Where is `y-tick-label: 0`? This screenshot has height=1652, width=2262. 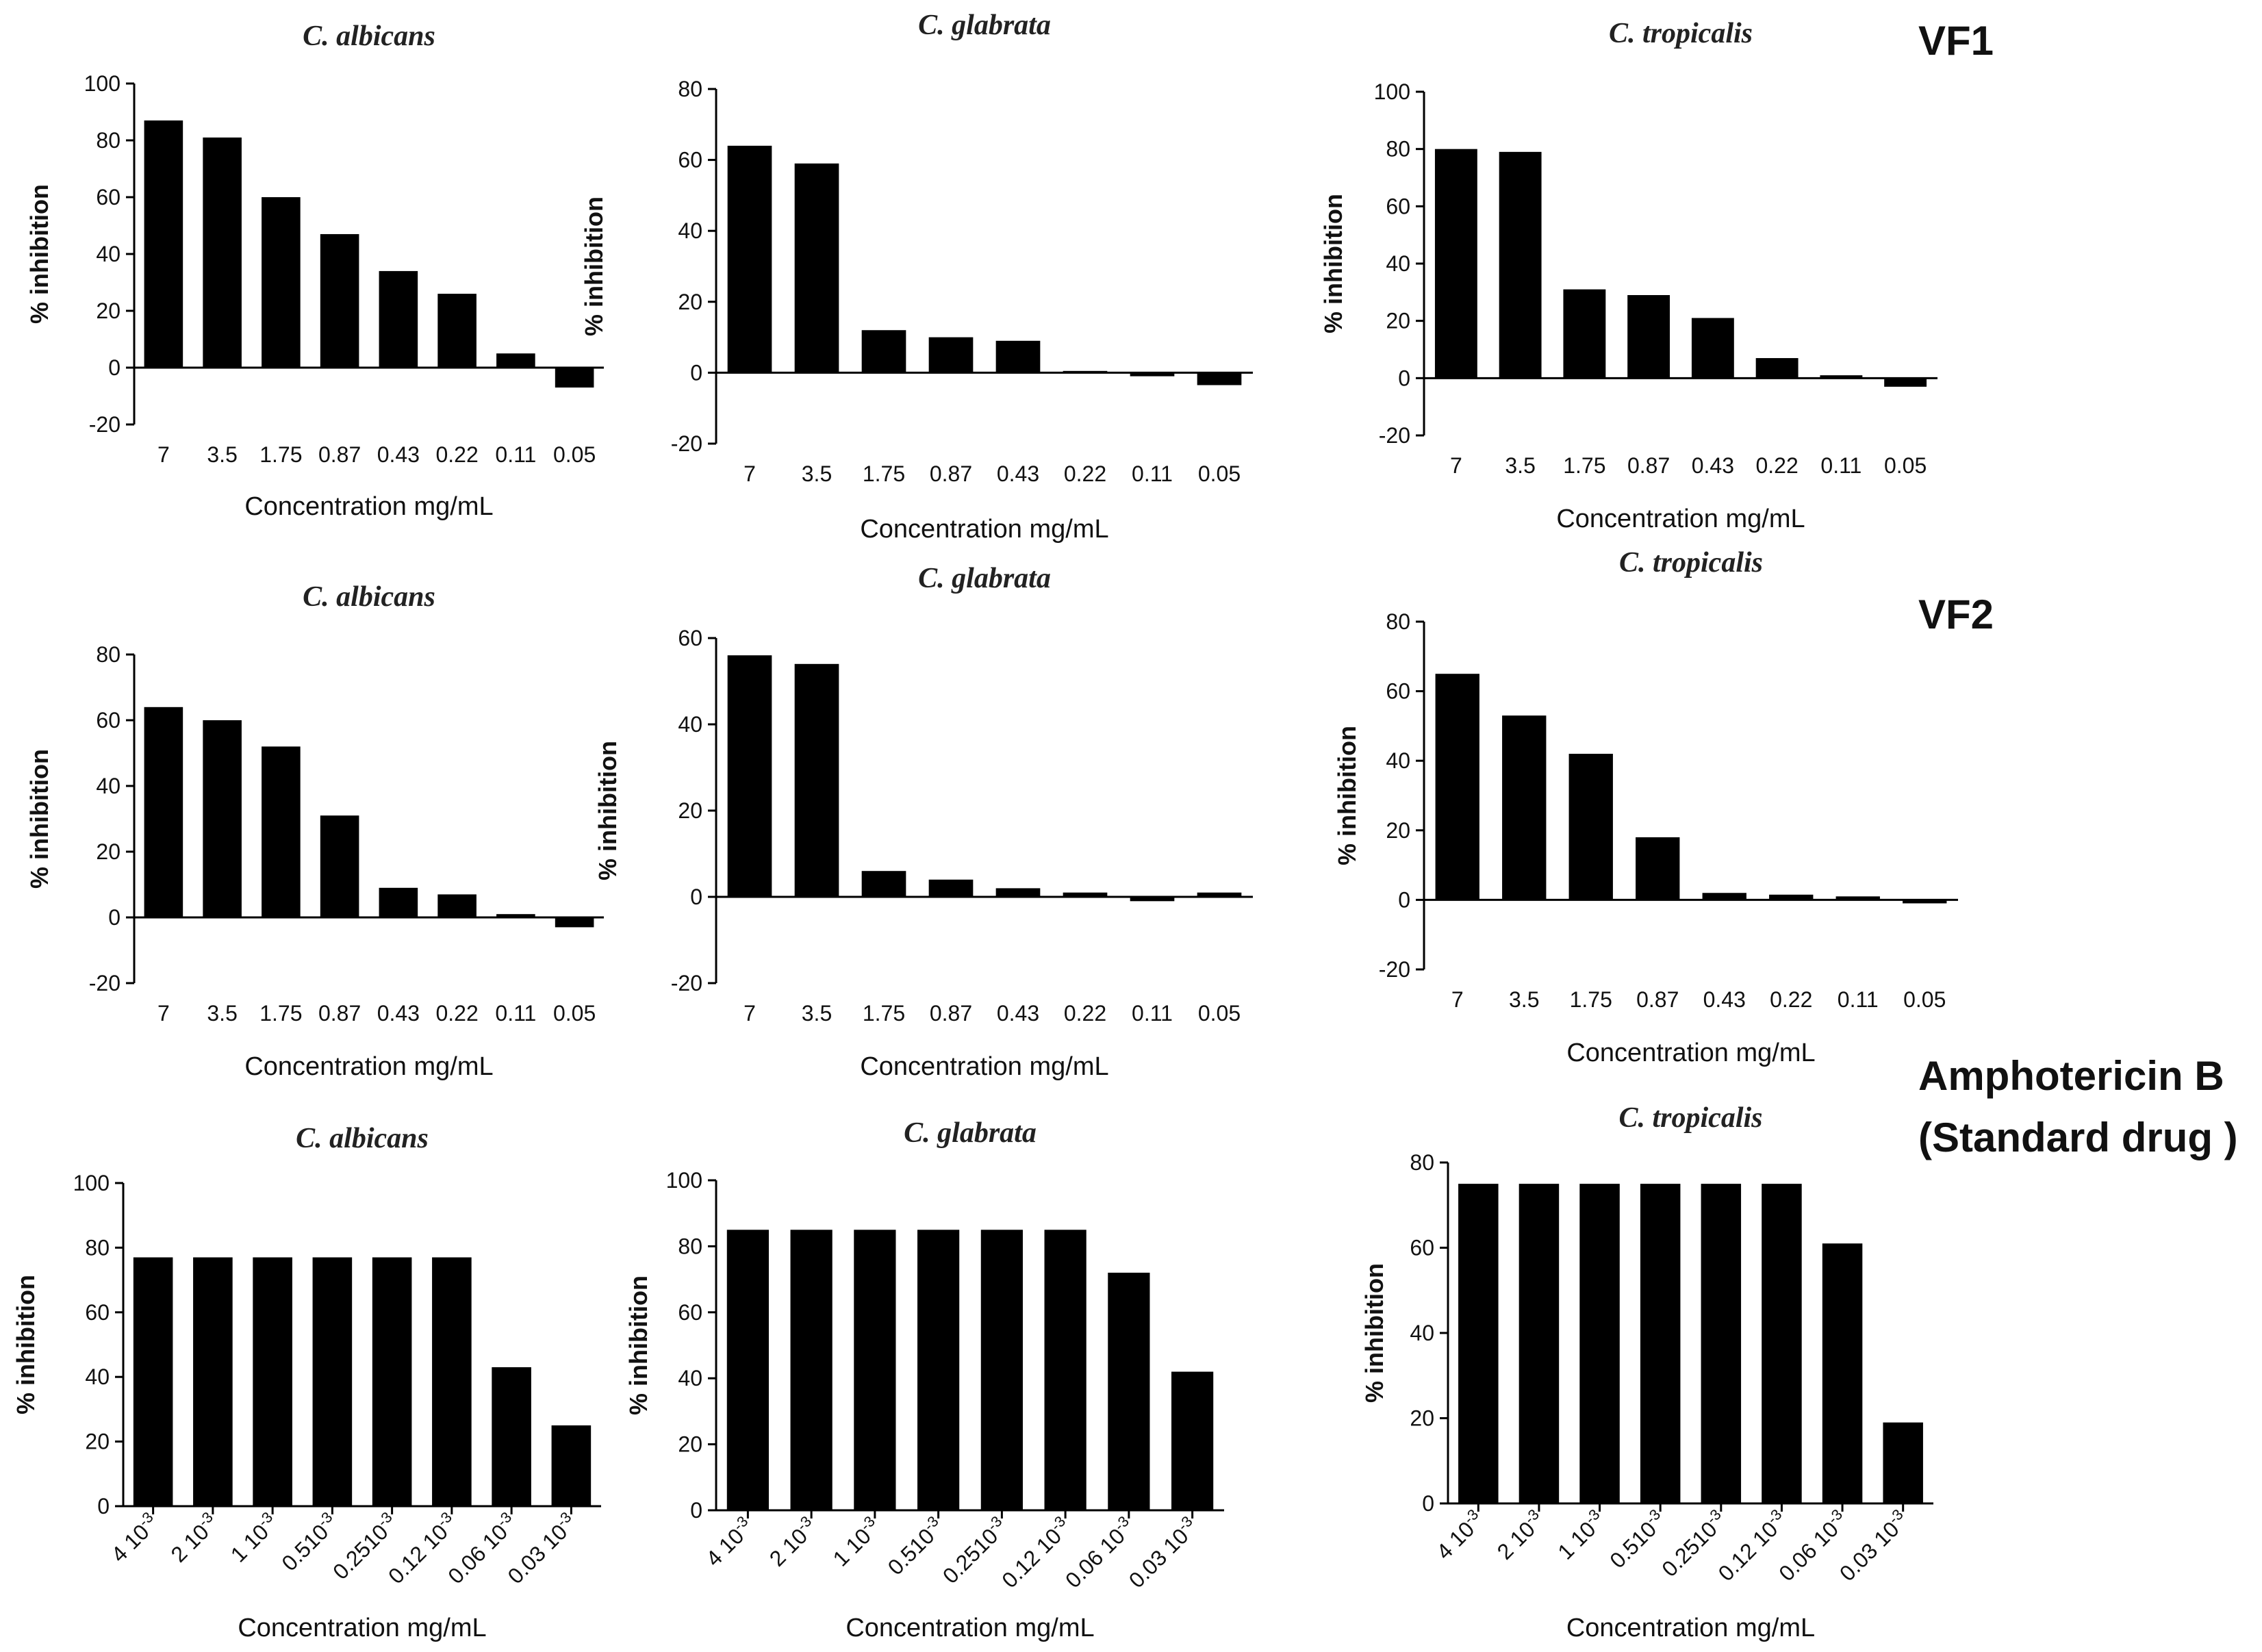 y-tick-label: 0 is located at coordinates (114, 367).